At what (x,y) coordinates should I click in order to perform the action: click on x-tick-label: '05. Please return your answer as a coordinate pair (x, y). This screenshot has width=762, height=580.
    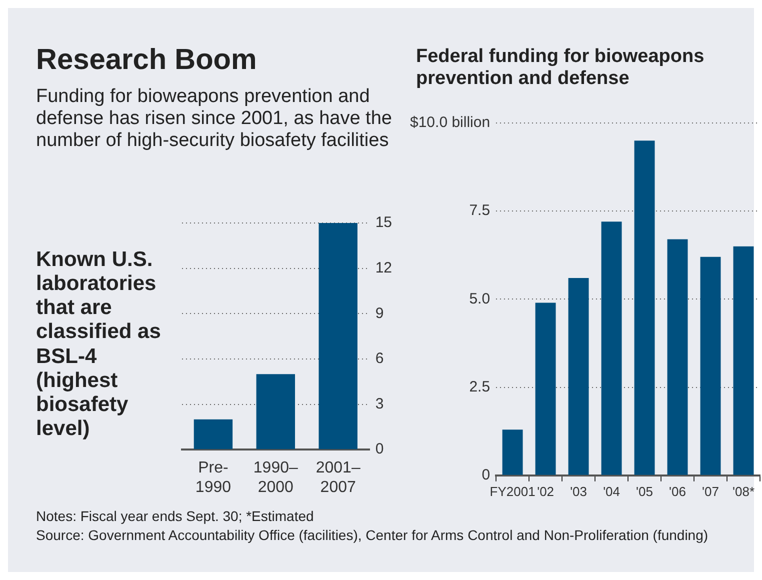
    Looking at the image, I should click on (645, 491).